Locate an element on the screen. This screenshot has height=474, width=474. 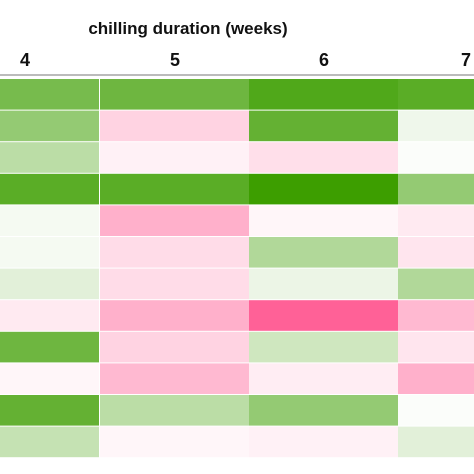
column-tick-labels: 4 5 6 7 is located at coordinates (245, 60).